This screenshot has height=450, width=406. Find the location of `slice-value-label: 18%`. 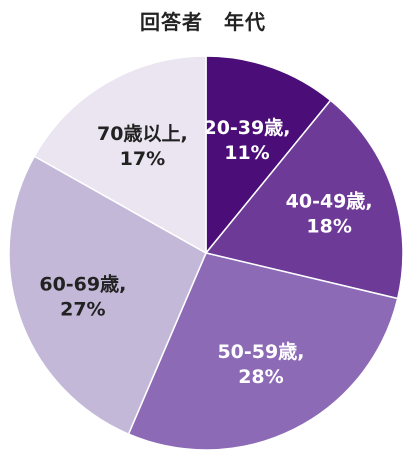

slice-value-label: 18% is located at coordinates (328, 226).